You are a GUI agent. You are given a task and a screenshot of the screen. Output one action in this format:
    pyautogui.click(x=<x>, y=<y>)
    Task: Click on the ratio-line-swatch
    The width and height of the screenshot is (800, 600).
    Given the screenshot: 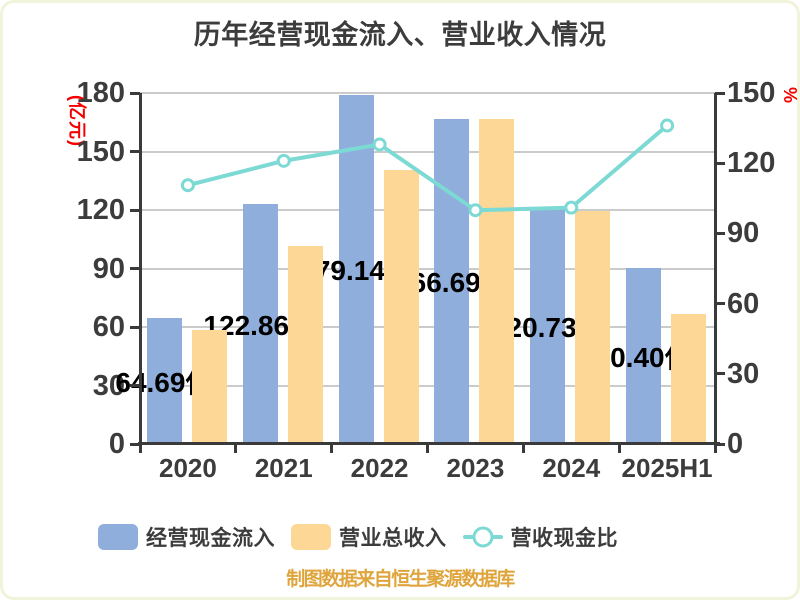 What is the action you would take?
    pyautogui.click(x=482, y=537)
    